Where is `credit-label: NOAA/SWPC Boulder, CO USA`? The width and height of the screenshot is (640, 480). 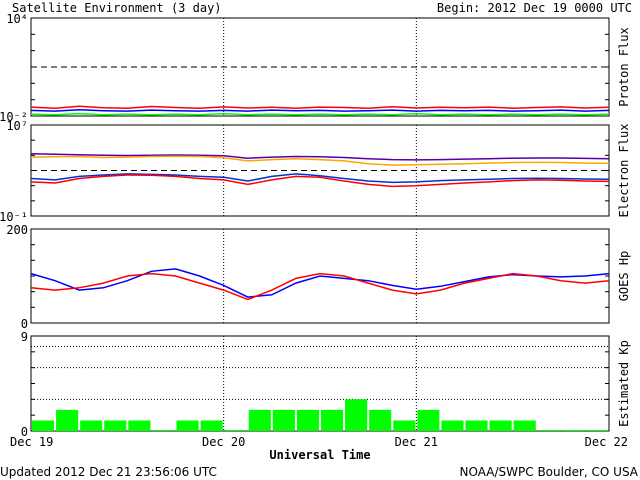
credit-label: NOAA/SWPC Boulder, CO USA is located at coordinates (548, 472).